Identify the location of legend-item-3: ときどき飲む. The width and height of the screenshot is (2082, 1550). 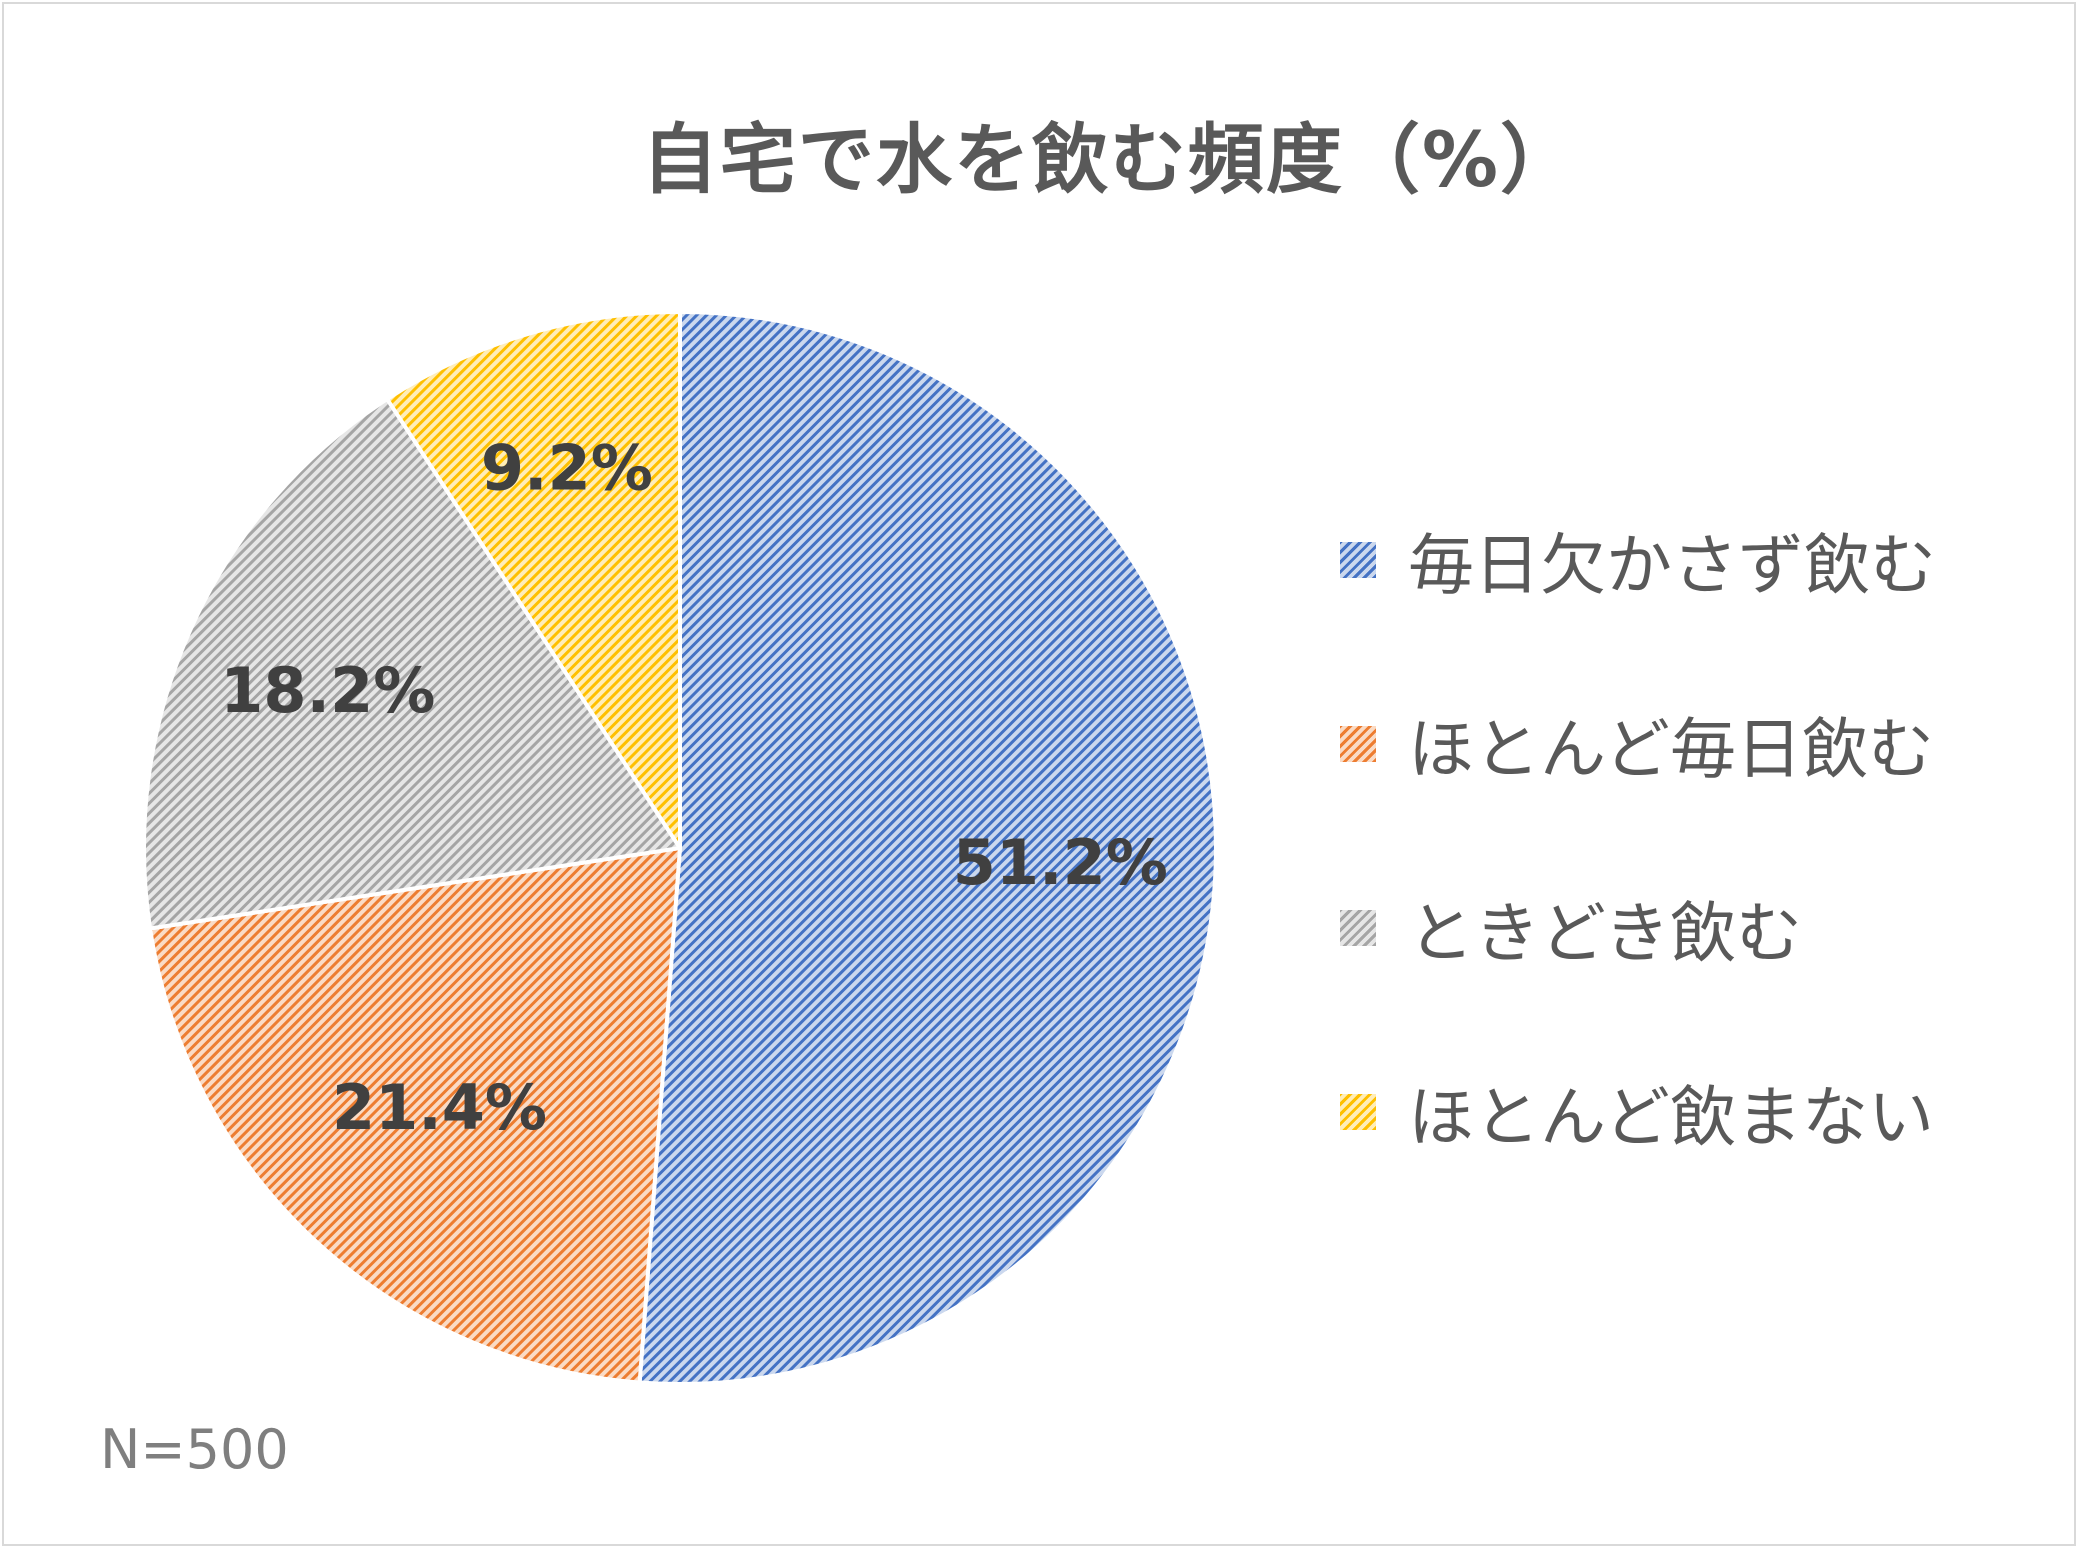
(1690, 928).